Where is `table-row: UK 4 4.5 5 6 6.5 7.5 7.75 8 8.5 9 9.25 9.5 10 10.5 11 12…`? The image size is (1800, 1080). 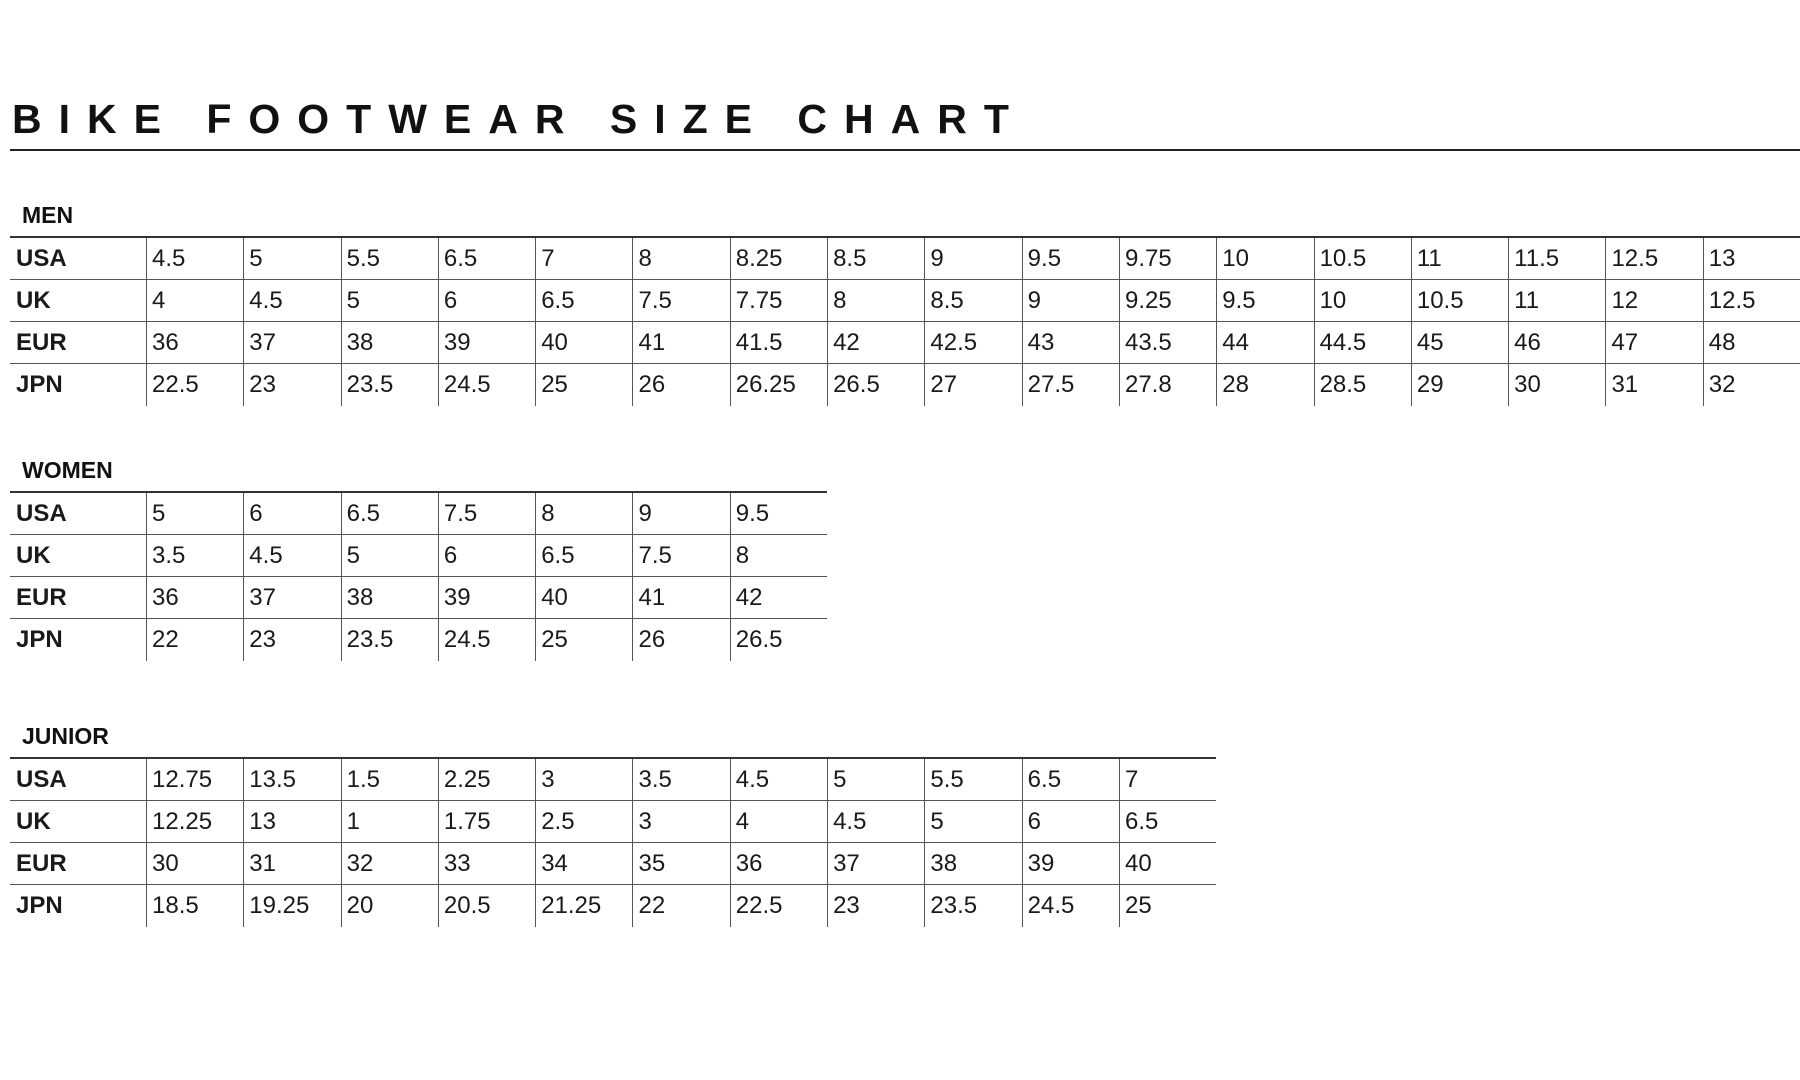
table-row: UK 4 4.5 5 6 6.5 7.5 7.75 8 8.5 9 9.25 9.5 10 10.5 11 12… is located at coordinates (905, 301).